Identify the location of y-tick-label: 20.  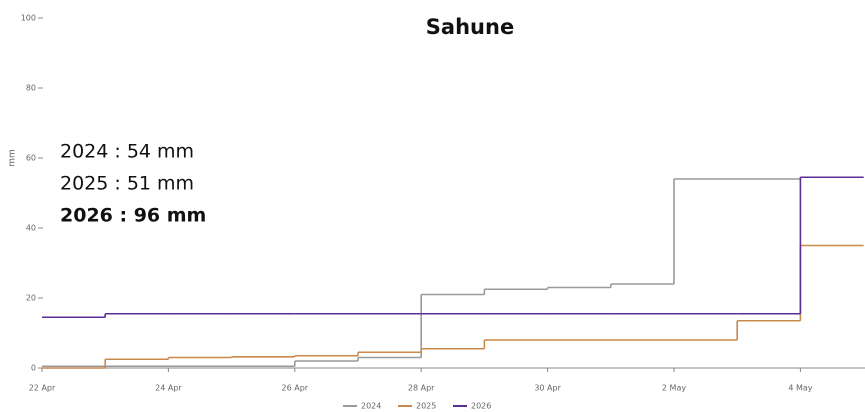
(31, 298).